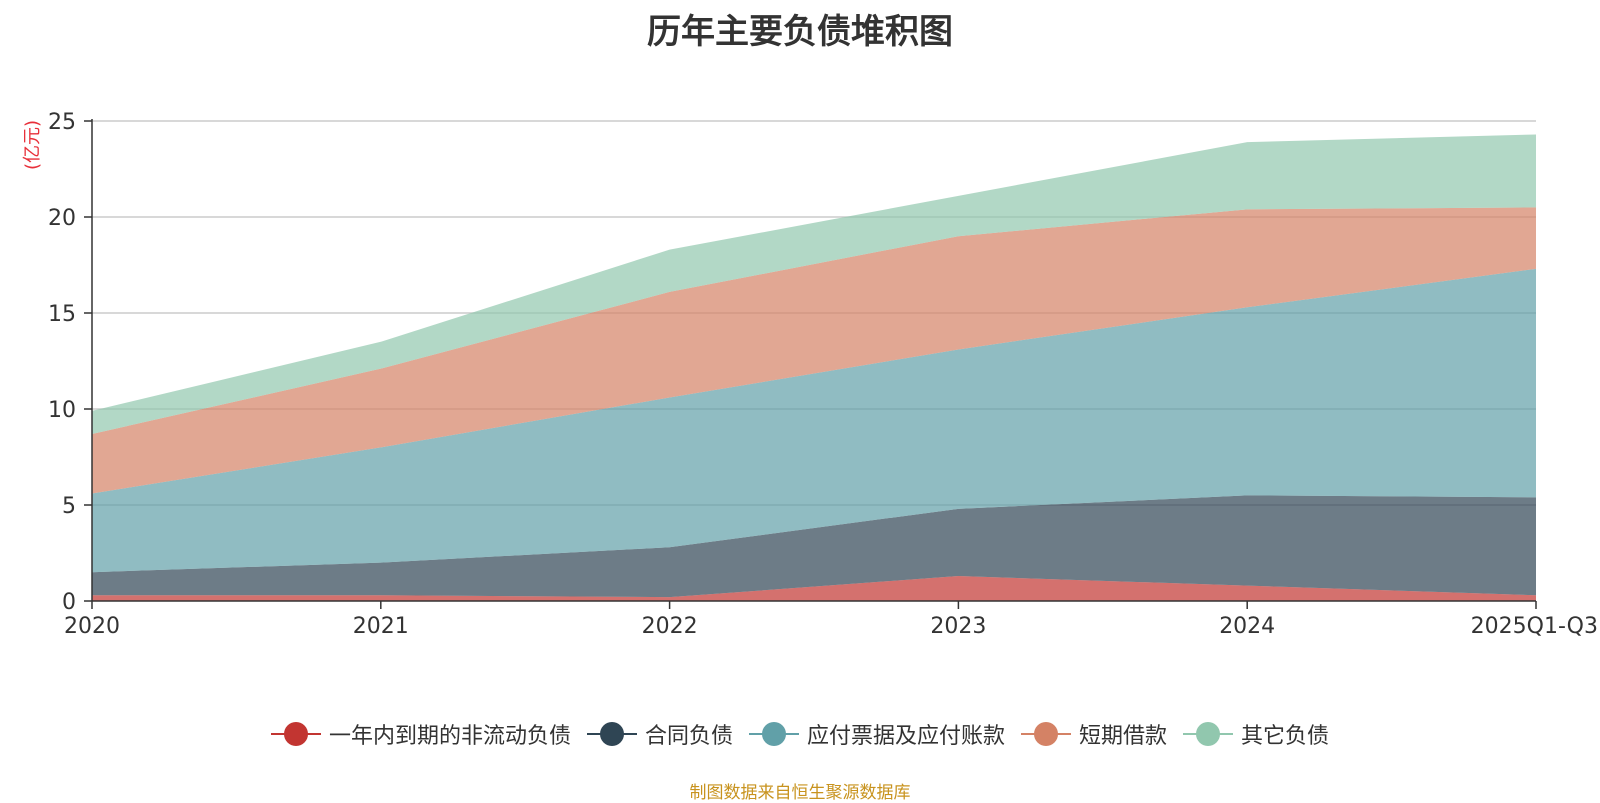  I want to click on chart-title: 历年主要负债堆积图, so click(800, 32).